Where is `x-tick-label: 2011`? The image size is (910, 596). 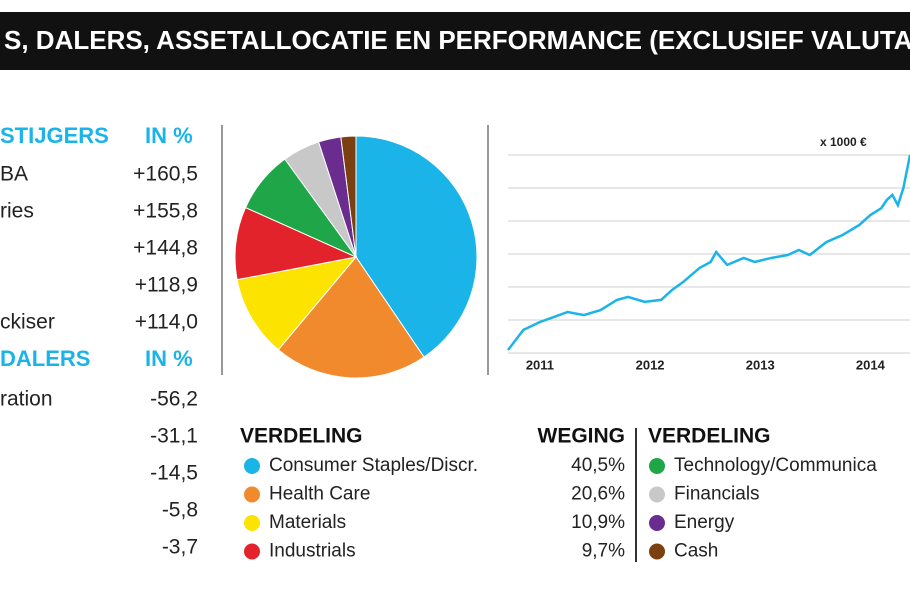
x-tick-label: 2011 is located at coordinates (540, 364).